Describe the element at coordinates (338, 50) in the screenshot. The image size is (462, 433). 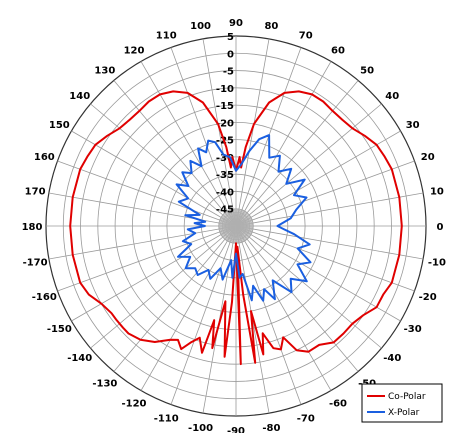
I see `angle-tick-label: 60` at that location.